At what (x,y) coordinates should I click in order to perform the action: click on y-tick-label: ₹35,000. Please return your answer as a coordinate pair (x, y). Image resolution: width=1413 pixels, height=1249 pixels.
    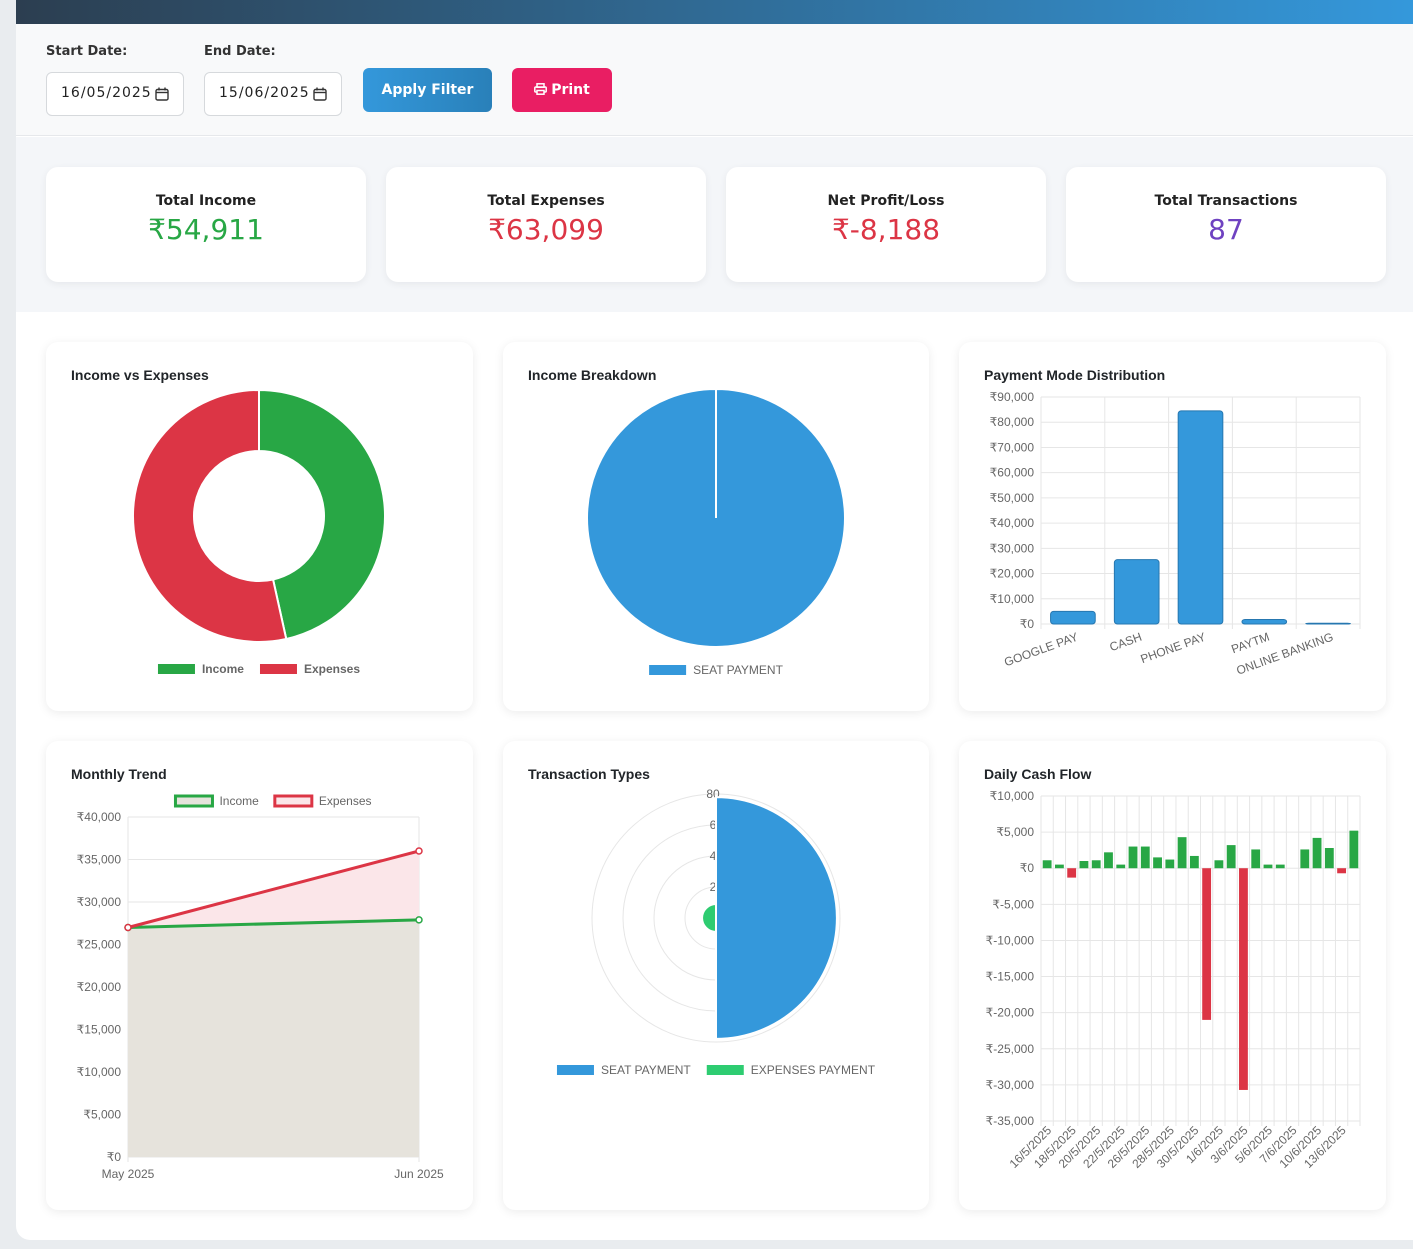
    Looking at the image, I should click on (99, 860).